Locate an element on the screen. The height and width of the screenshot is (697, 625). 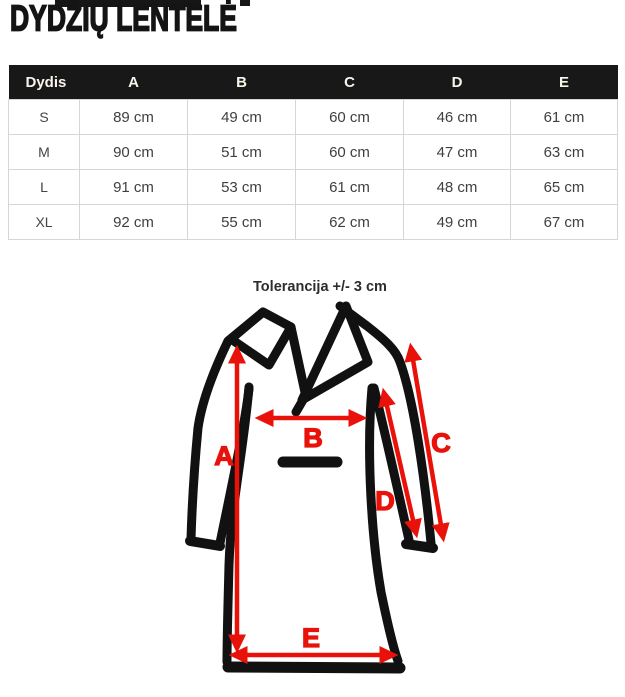
page-title: DYDŽIŲ LENTELĖ is located at coordinates (123, 20).